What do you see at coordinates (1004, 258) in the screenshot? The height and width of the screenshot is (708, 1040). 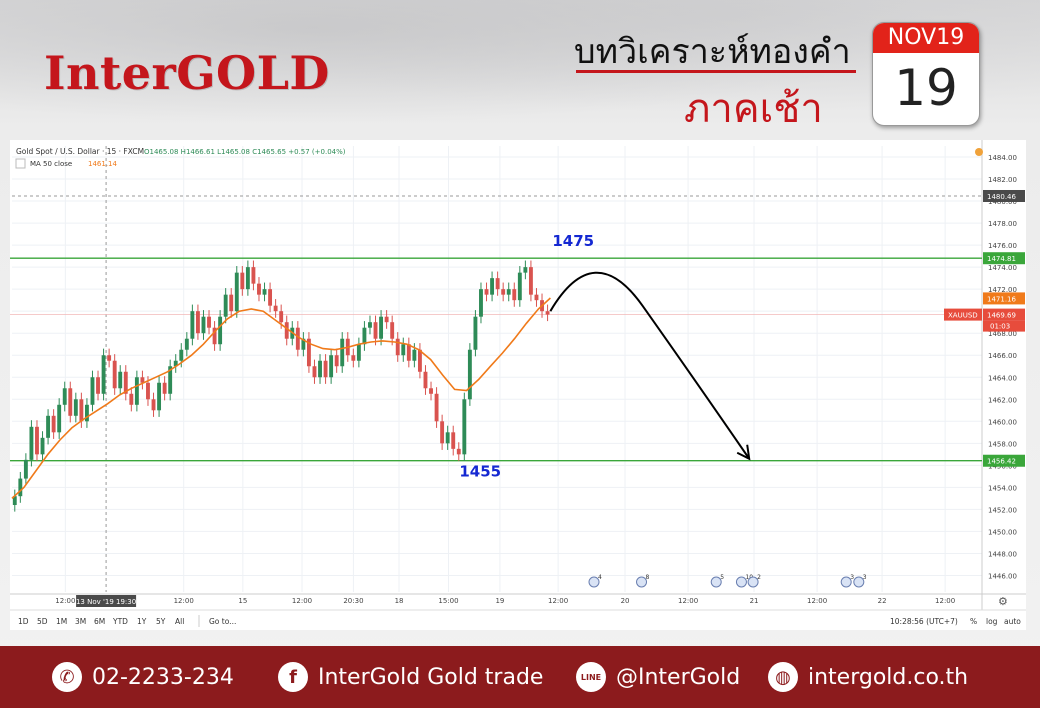 I see `price-tag-resistance` at bounding box center [1004, 258].